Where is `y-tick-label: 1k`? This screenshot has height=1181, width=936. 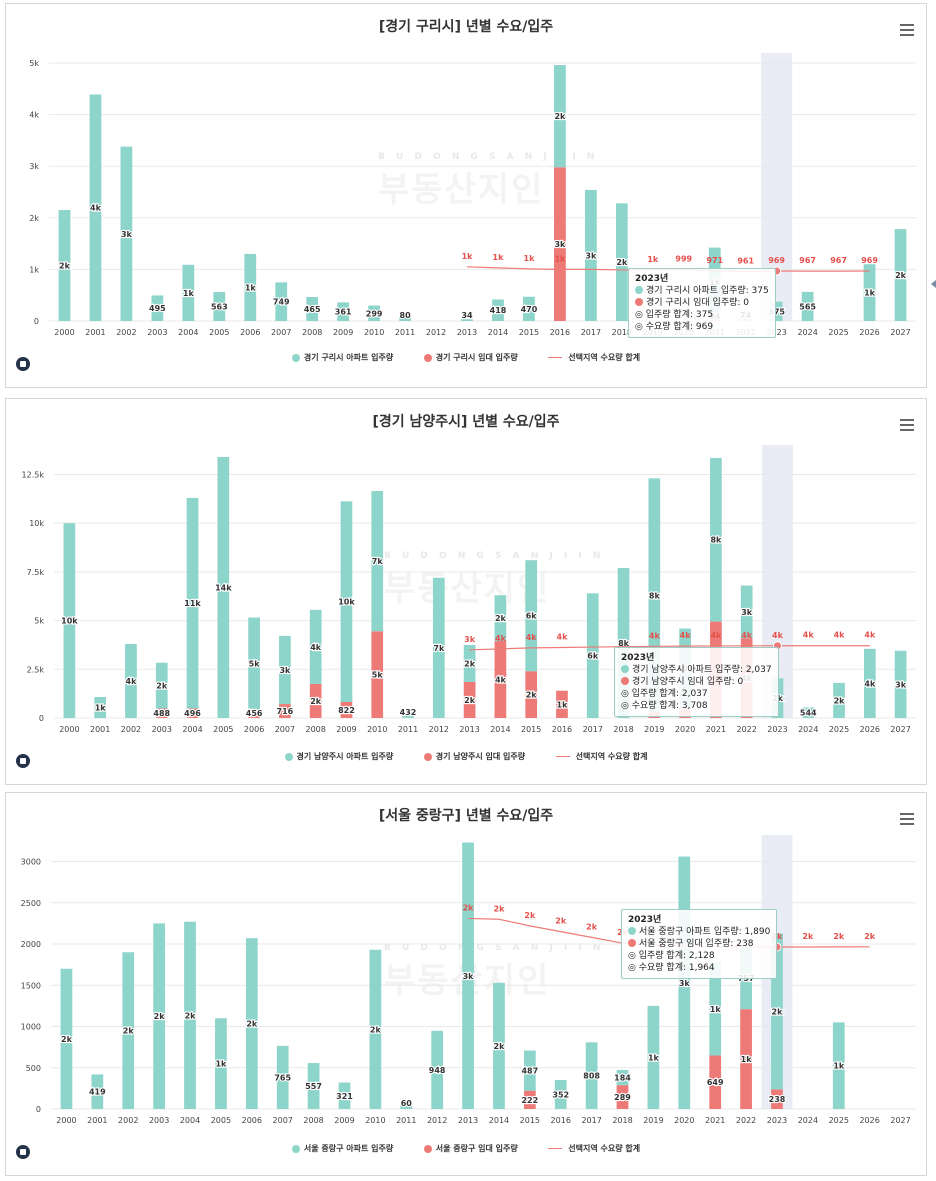
y-tick-label: 1k is located at coordinates (34, 269).